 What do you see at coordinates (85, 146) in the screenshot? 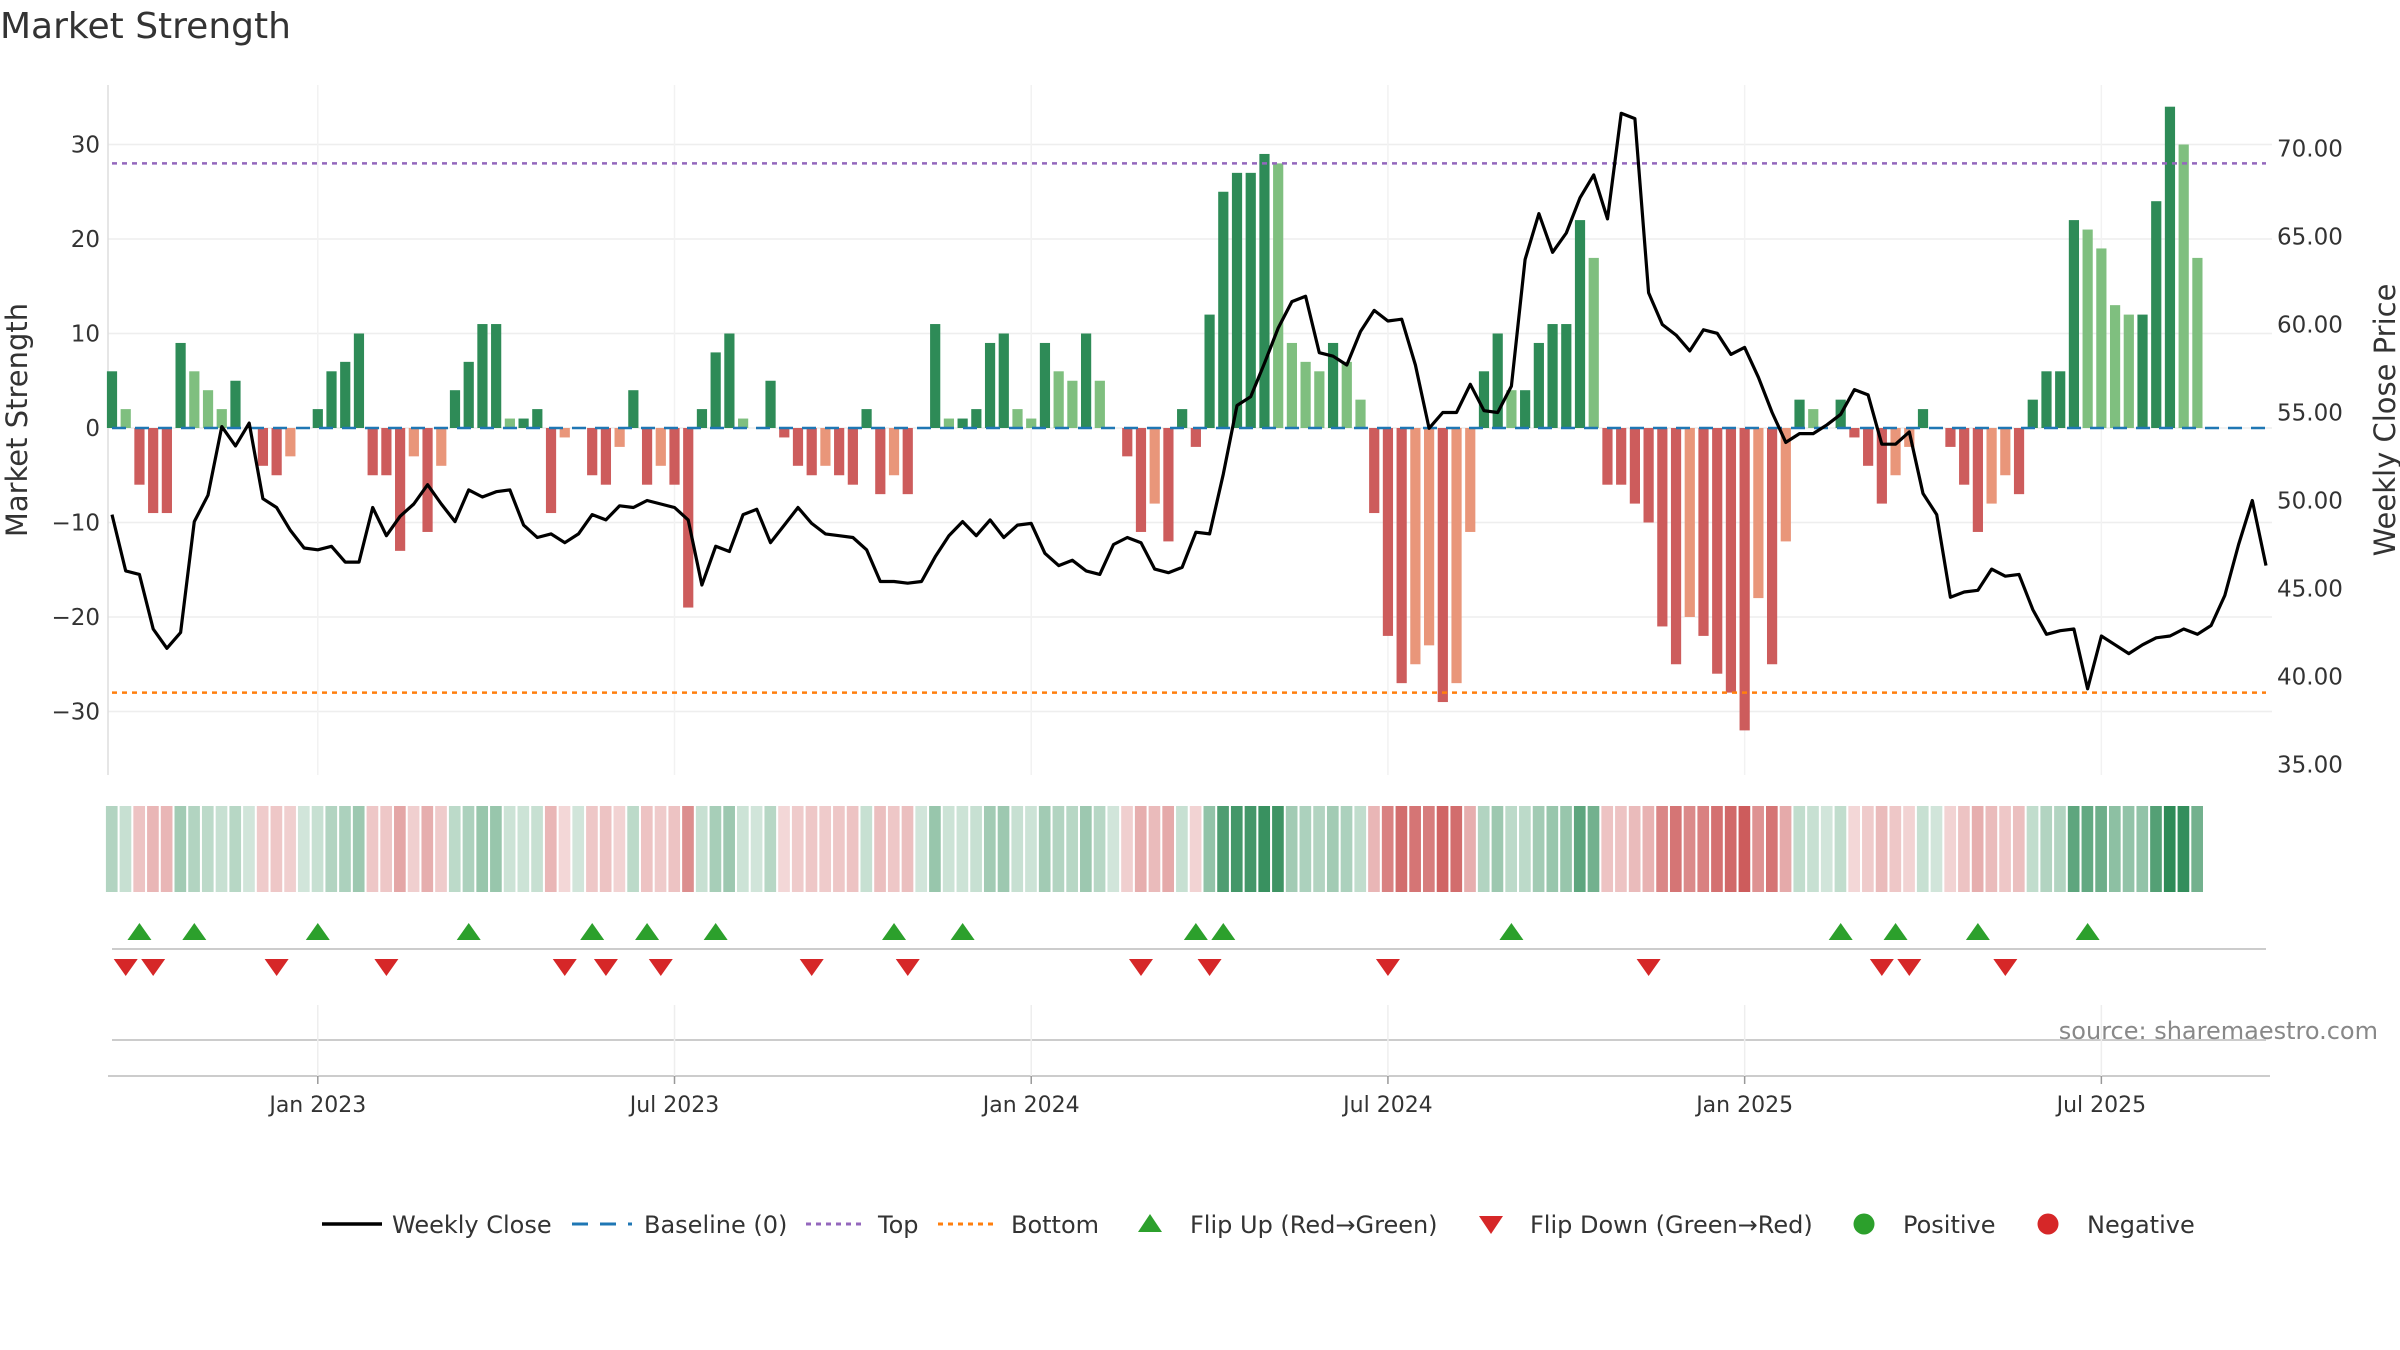
I see `left-tick-label: 30` at bounding box center [85, 146].